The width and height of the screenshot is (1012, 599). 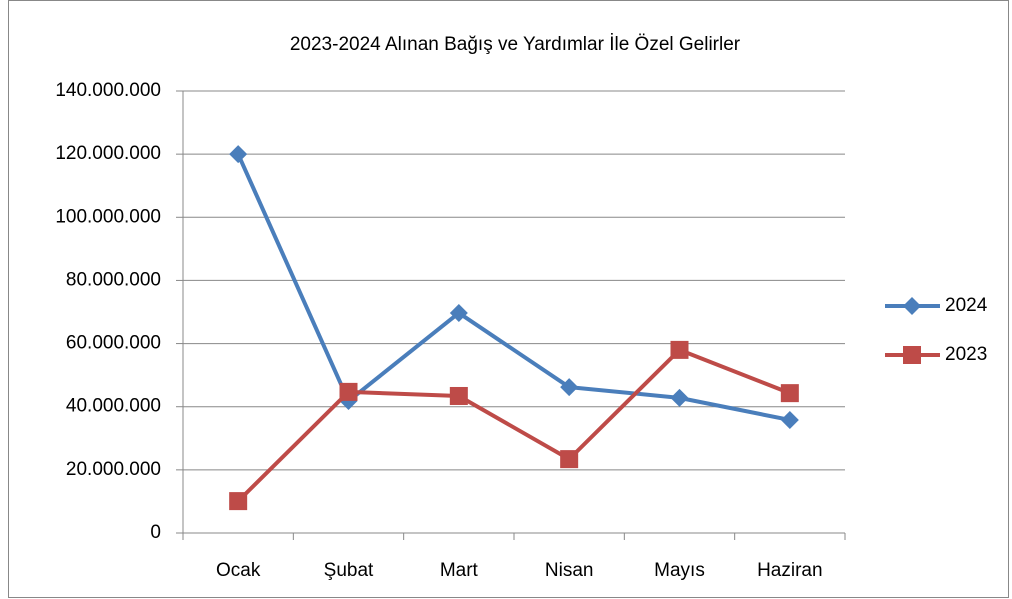 I want to click on x-tick-label: Mayıs, so click(x=679, y=570).